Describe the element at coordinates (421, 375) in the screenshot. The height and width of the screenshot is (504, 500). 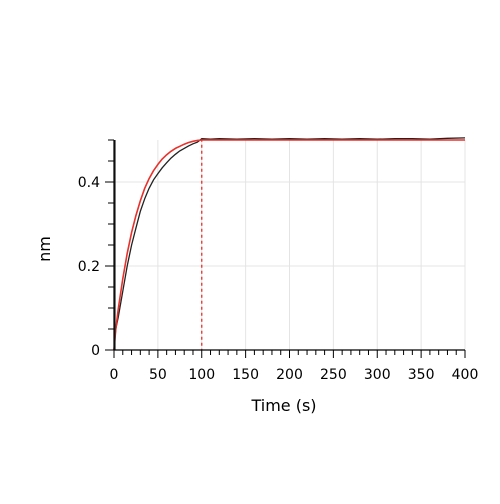
I see `x-tick-label: 350` at that location.